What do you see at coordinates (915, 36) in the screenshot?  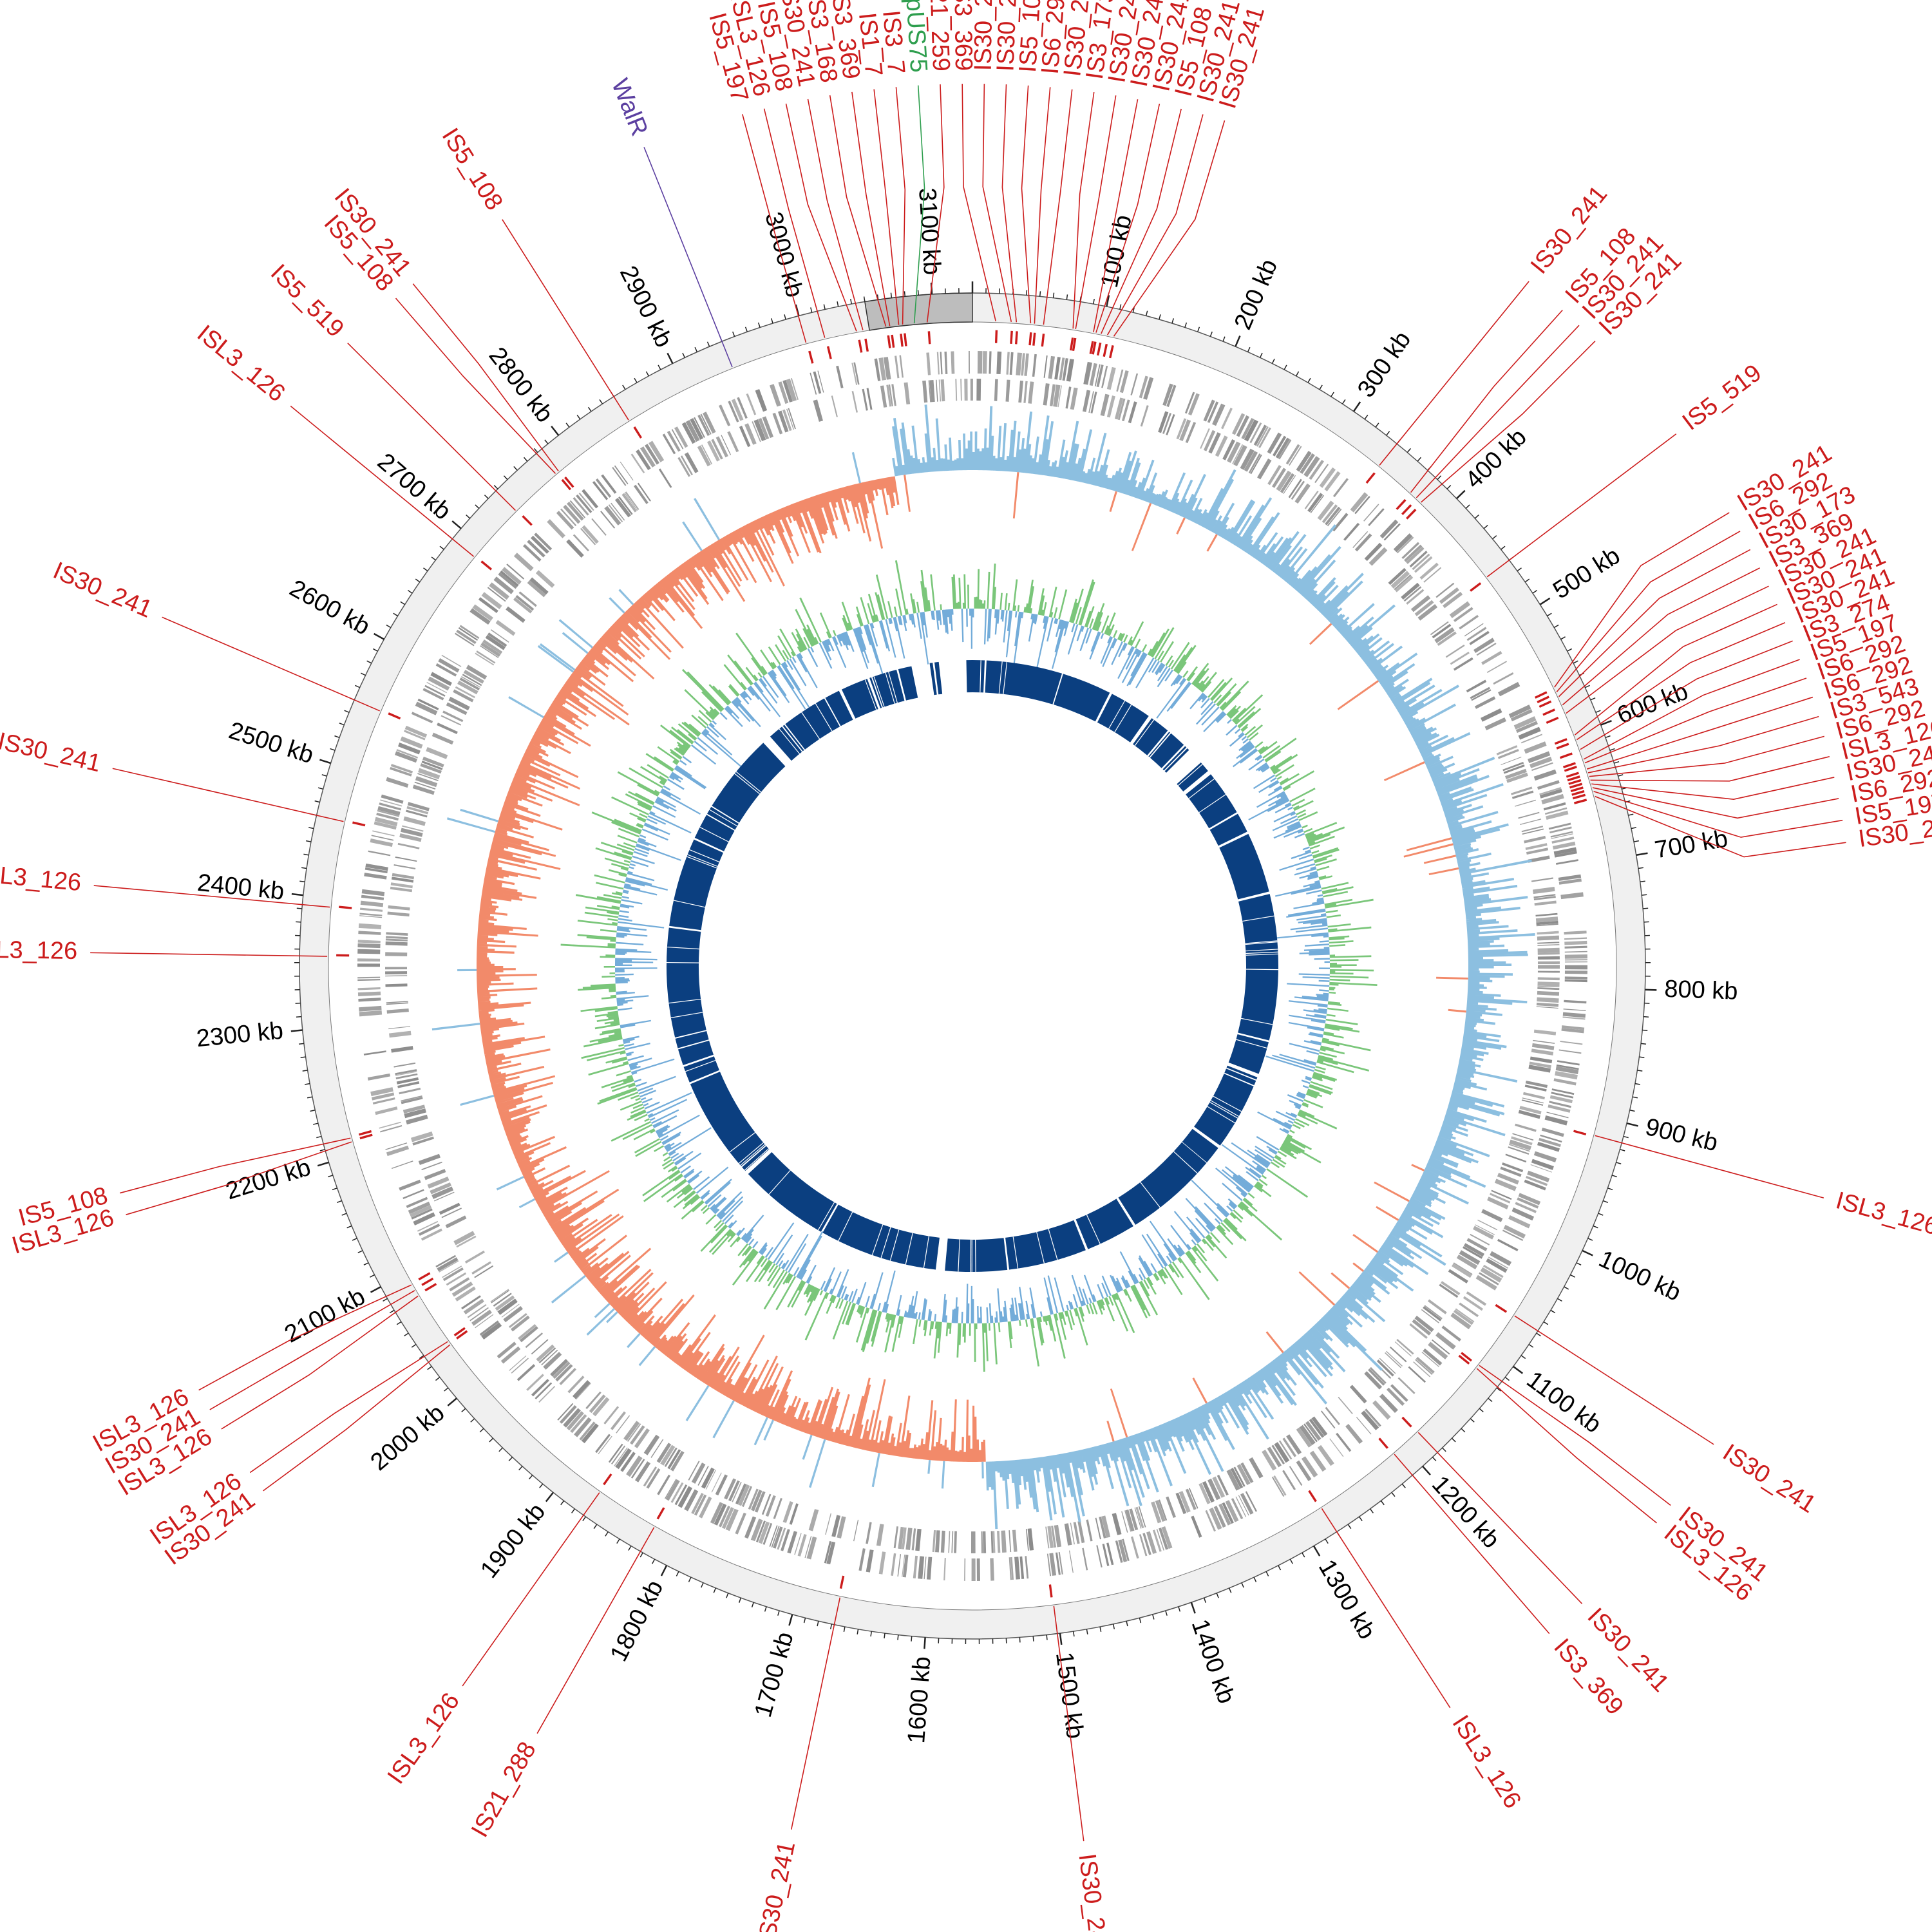 I see `feature-label: repUS75` at bounding box center [915, 36].